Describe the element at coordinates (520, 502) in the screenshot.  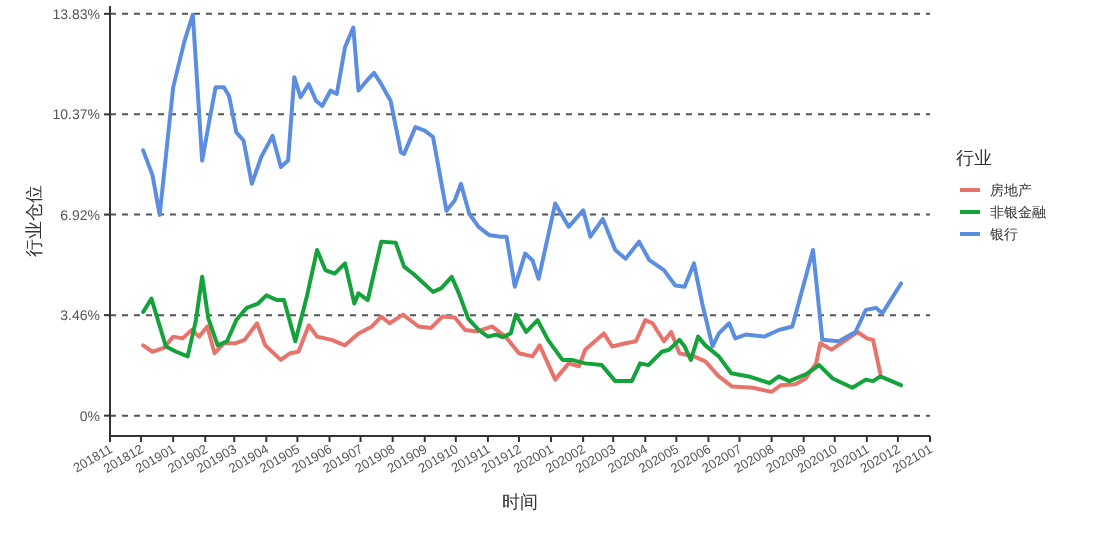
I see `x-axis-title: 时间` at that location.